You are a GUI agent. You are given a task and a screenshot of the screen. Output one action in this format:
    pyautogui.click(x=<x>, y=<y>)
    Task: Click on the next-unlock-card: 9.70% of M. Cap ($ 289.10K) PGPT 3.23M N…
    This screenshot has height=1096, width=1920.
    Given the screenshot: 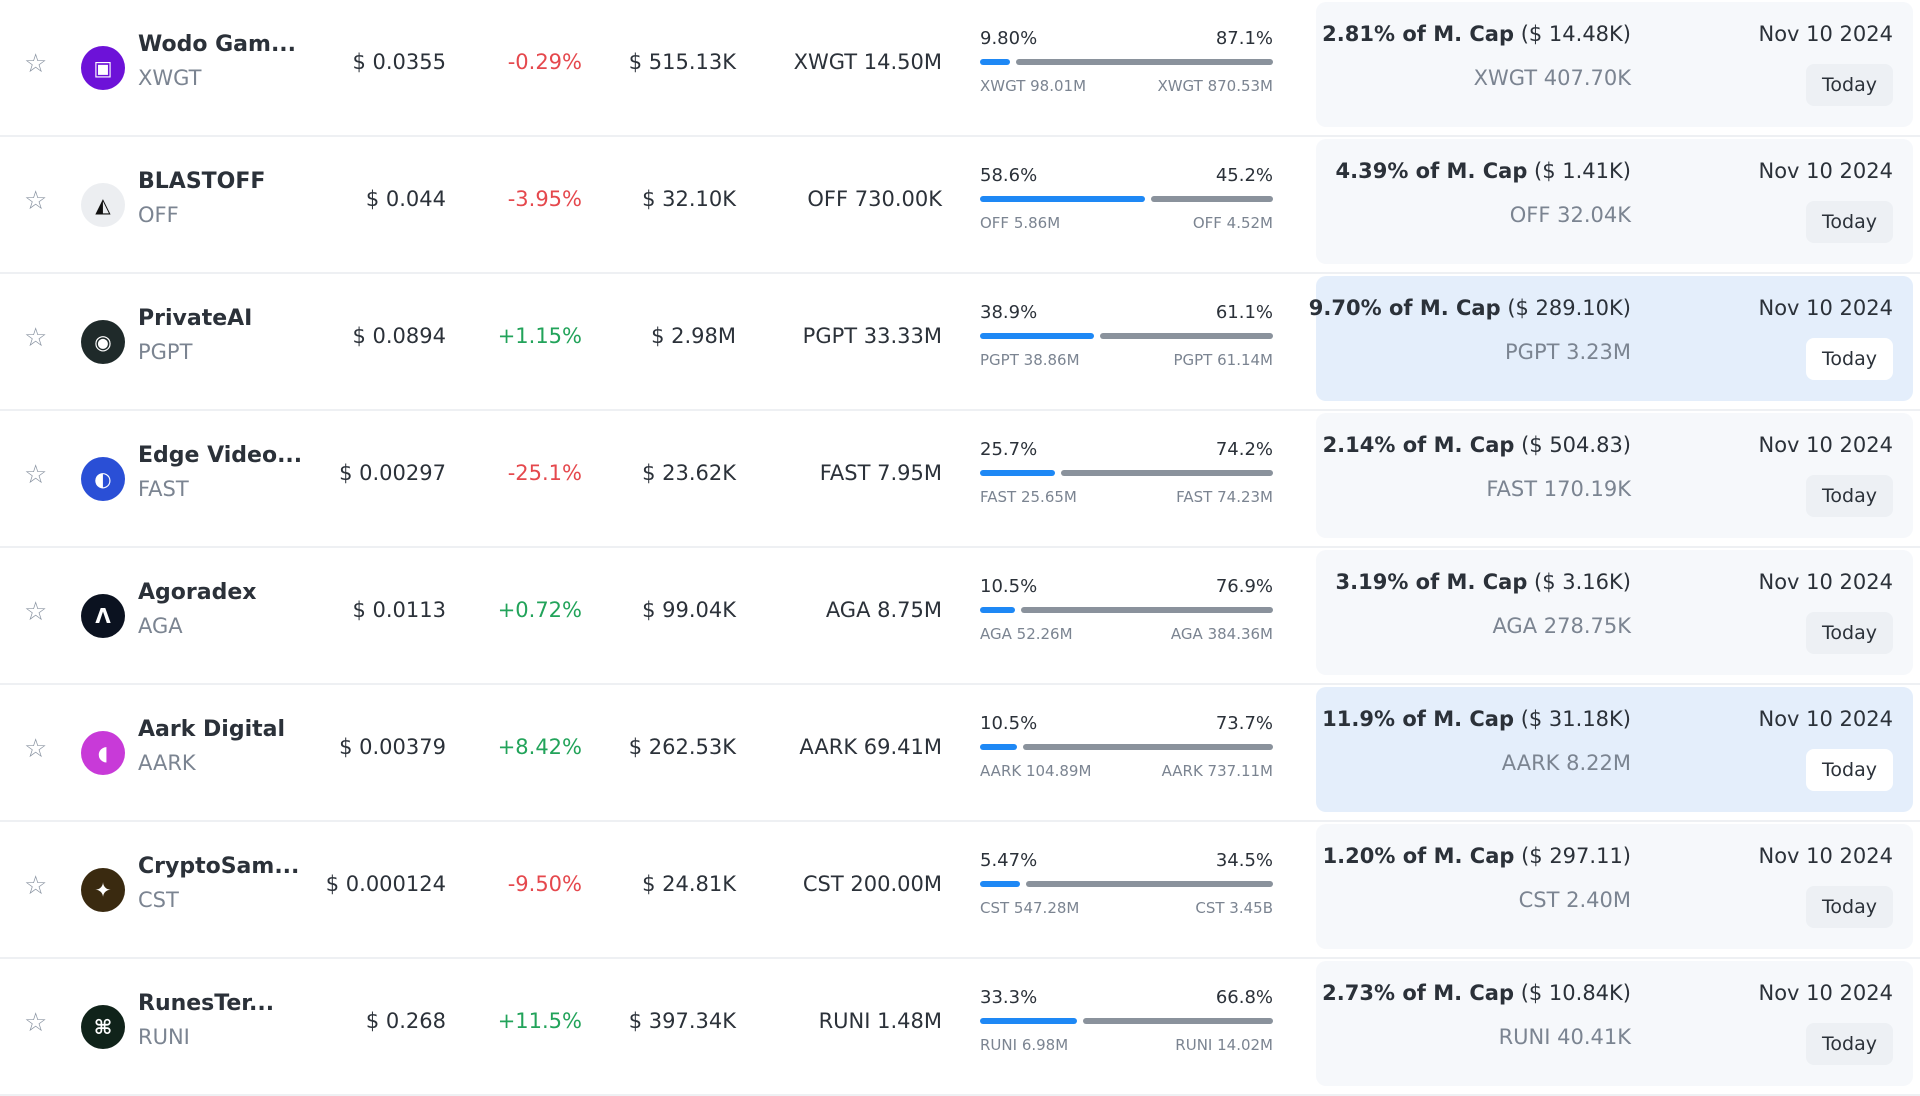 What is the action you would take?
    pyautogui.click(x=1611, y=338)
    